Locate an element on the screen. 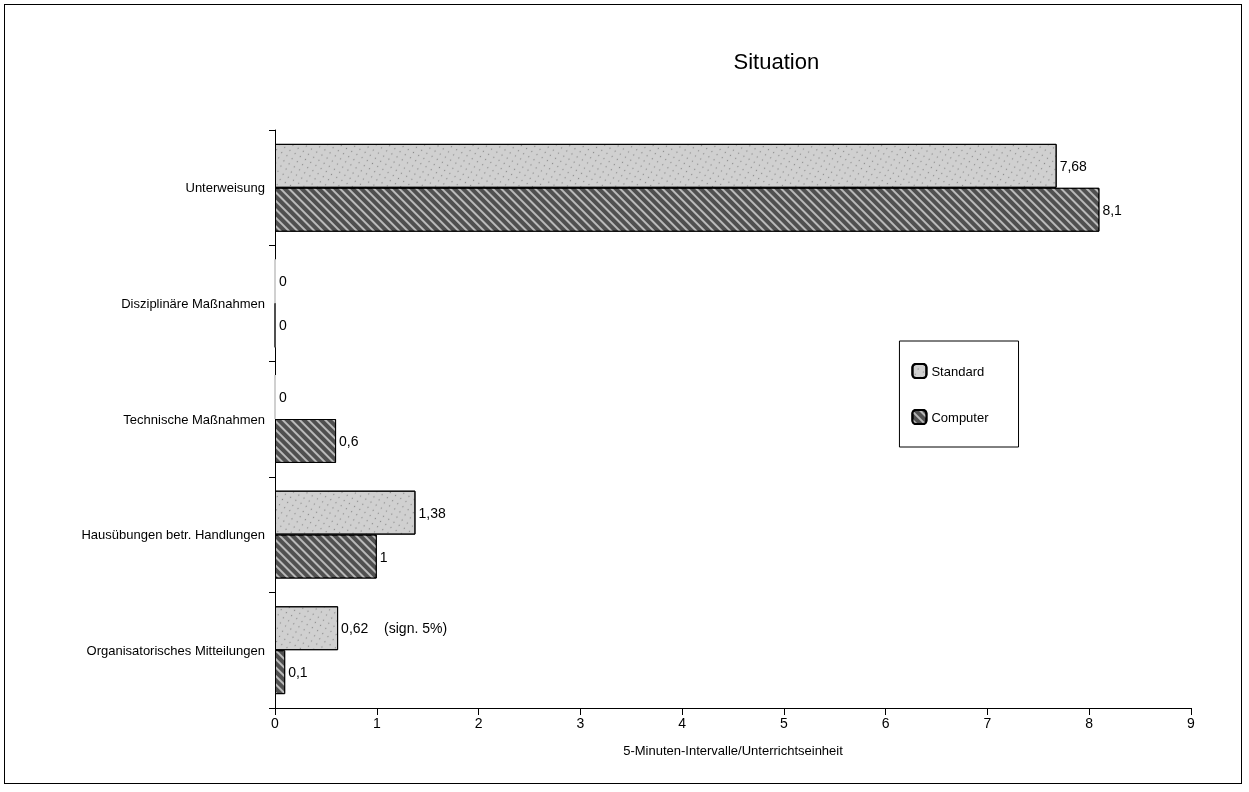  y-tick-label: Organisatorisches Mitteilungen is located at coordinates (175, 650).